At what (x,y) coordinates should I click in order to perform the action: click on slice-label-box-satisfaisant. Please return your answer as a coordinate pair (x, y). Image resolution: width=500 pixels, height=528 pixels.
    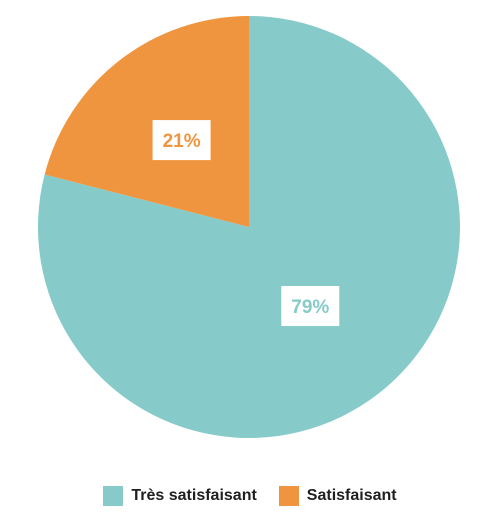
    Looking at the image, I should click on (181, 140).